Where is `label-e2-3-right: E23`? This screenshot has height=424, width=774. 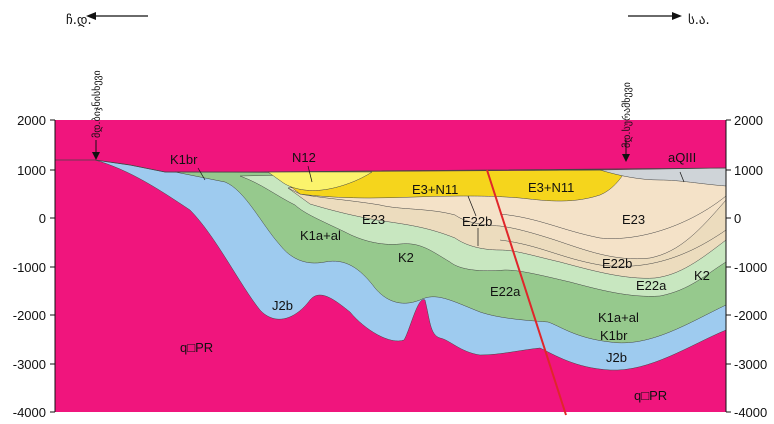 label-e2-3-right: E23 is located at coordinates (633, 219).